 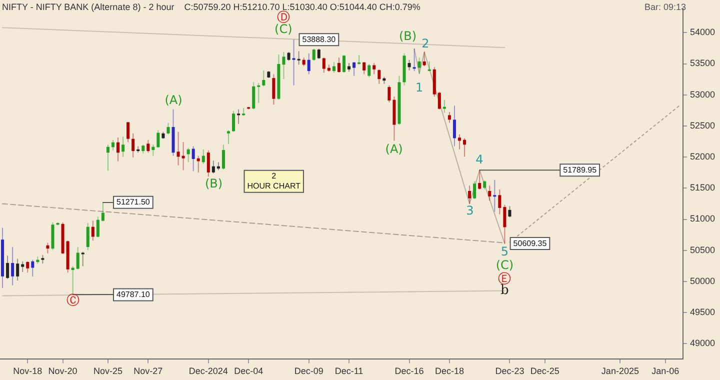 What do you see at coordinates (703, 249) in the screenshot?
I see `y-tick-label: 50500` at bounding box center [703, 249].